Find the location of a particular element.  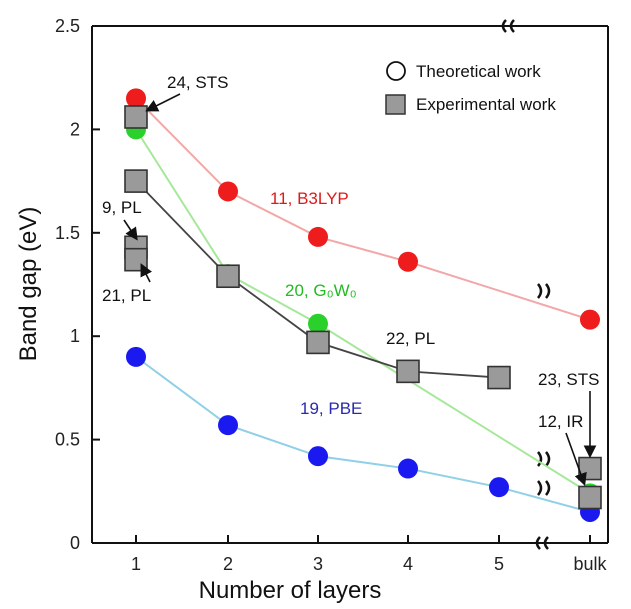

y-tick-label: 2.5 is located at coordinates (67, 26).